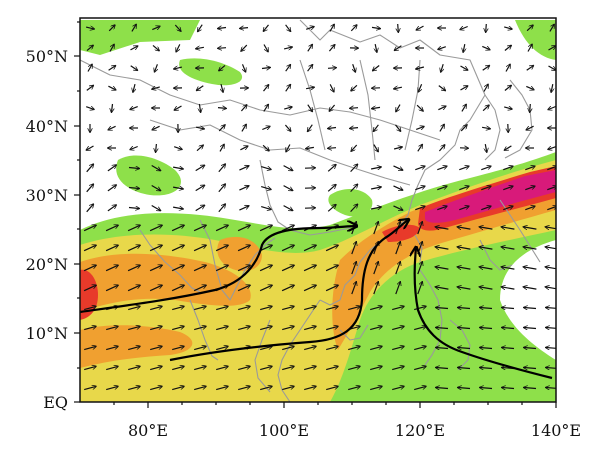  I want to click on lat-label-eq: EQ, so click(55, 402).